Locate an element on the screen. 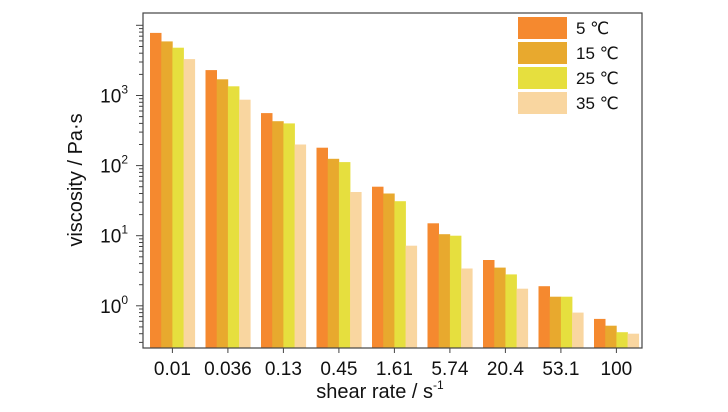 The image size is (728, 412). bar-53.1-series-0 is located at coordinates (544, 317).